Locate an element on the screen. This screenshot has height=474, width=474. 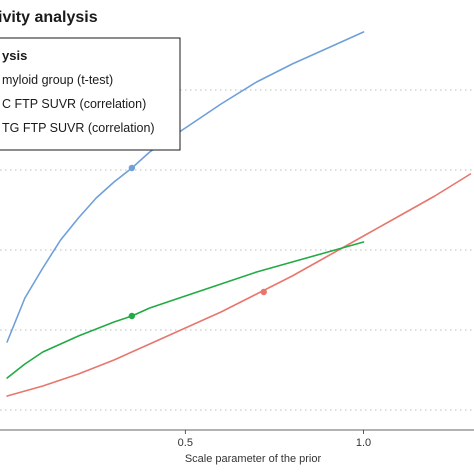
chart-title: ivity analysis is located at coordinates (49, 17).